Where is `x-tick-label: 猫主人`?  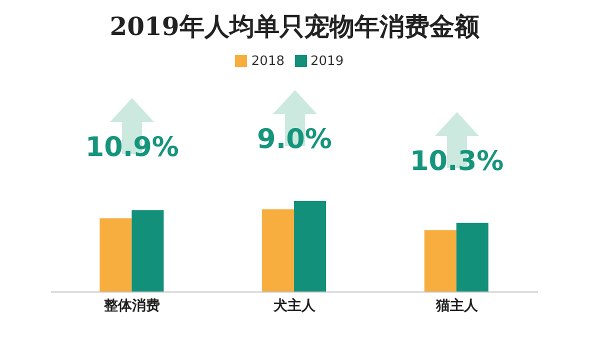
x-tick-label: 猫主人 is located at coordinates (456, 305).